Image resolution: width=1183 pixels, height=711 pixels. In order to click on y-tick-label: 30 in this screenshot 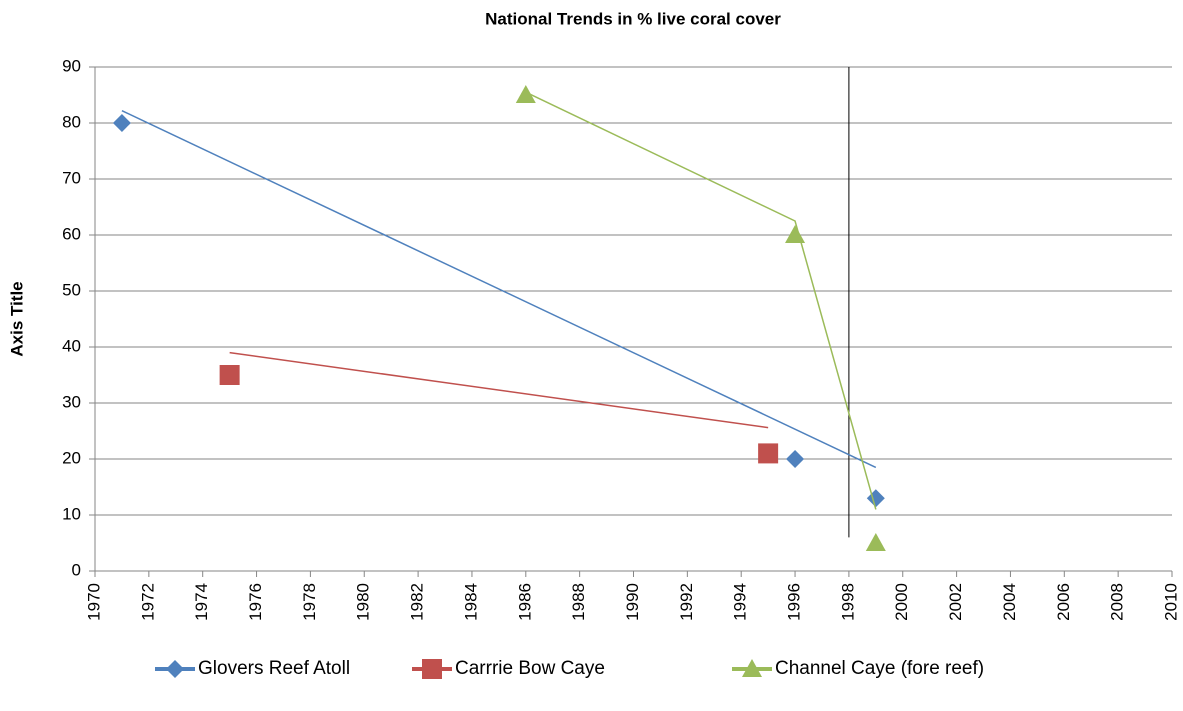, I will do `click(71, 401)`.